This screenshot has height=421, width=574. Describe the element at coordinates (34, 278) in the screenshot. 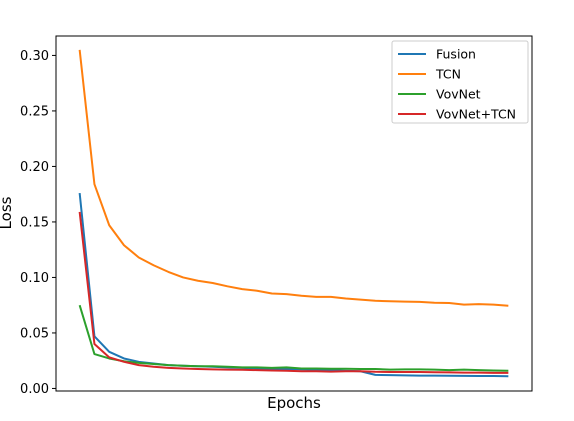

I see `y-tick-label: 0.10` at that location.